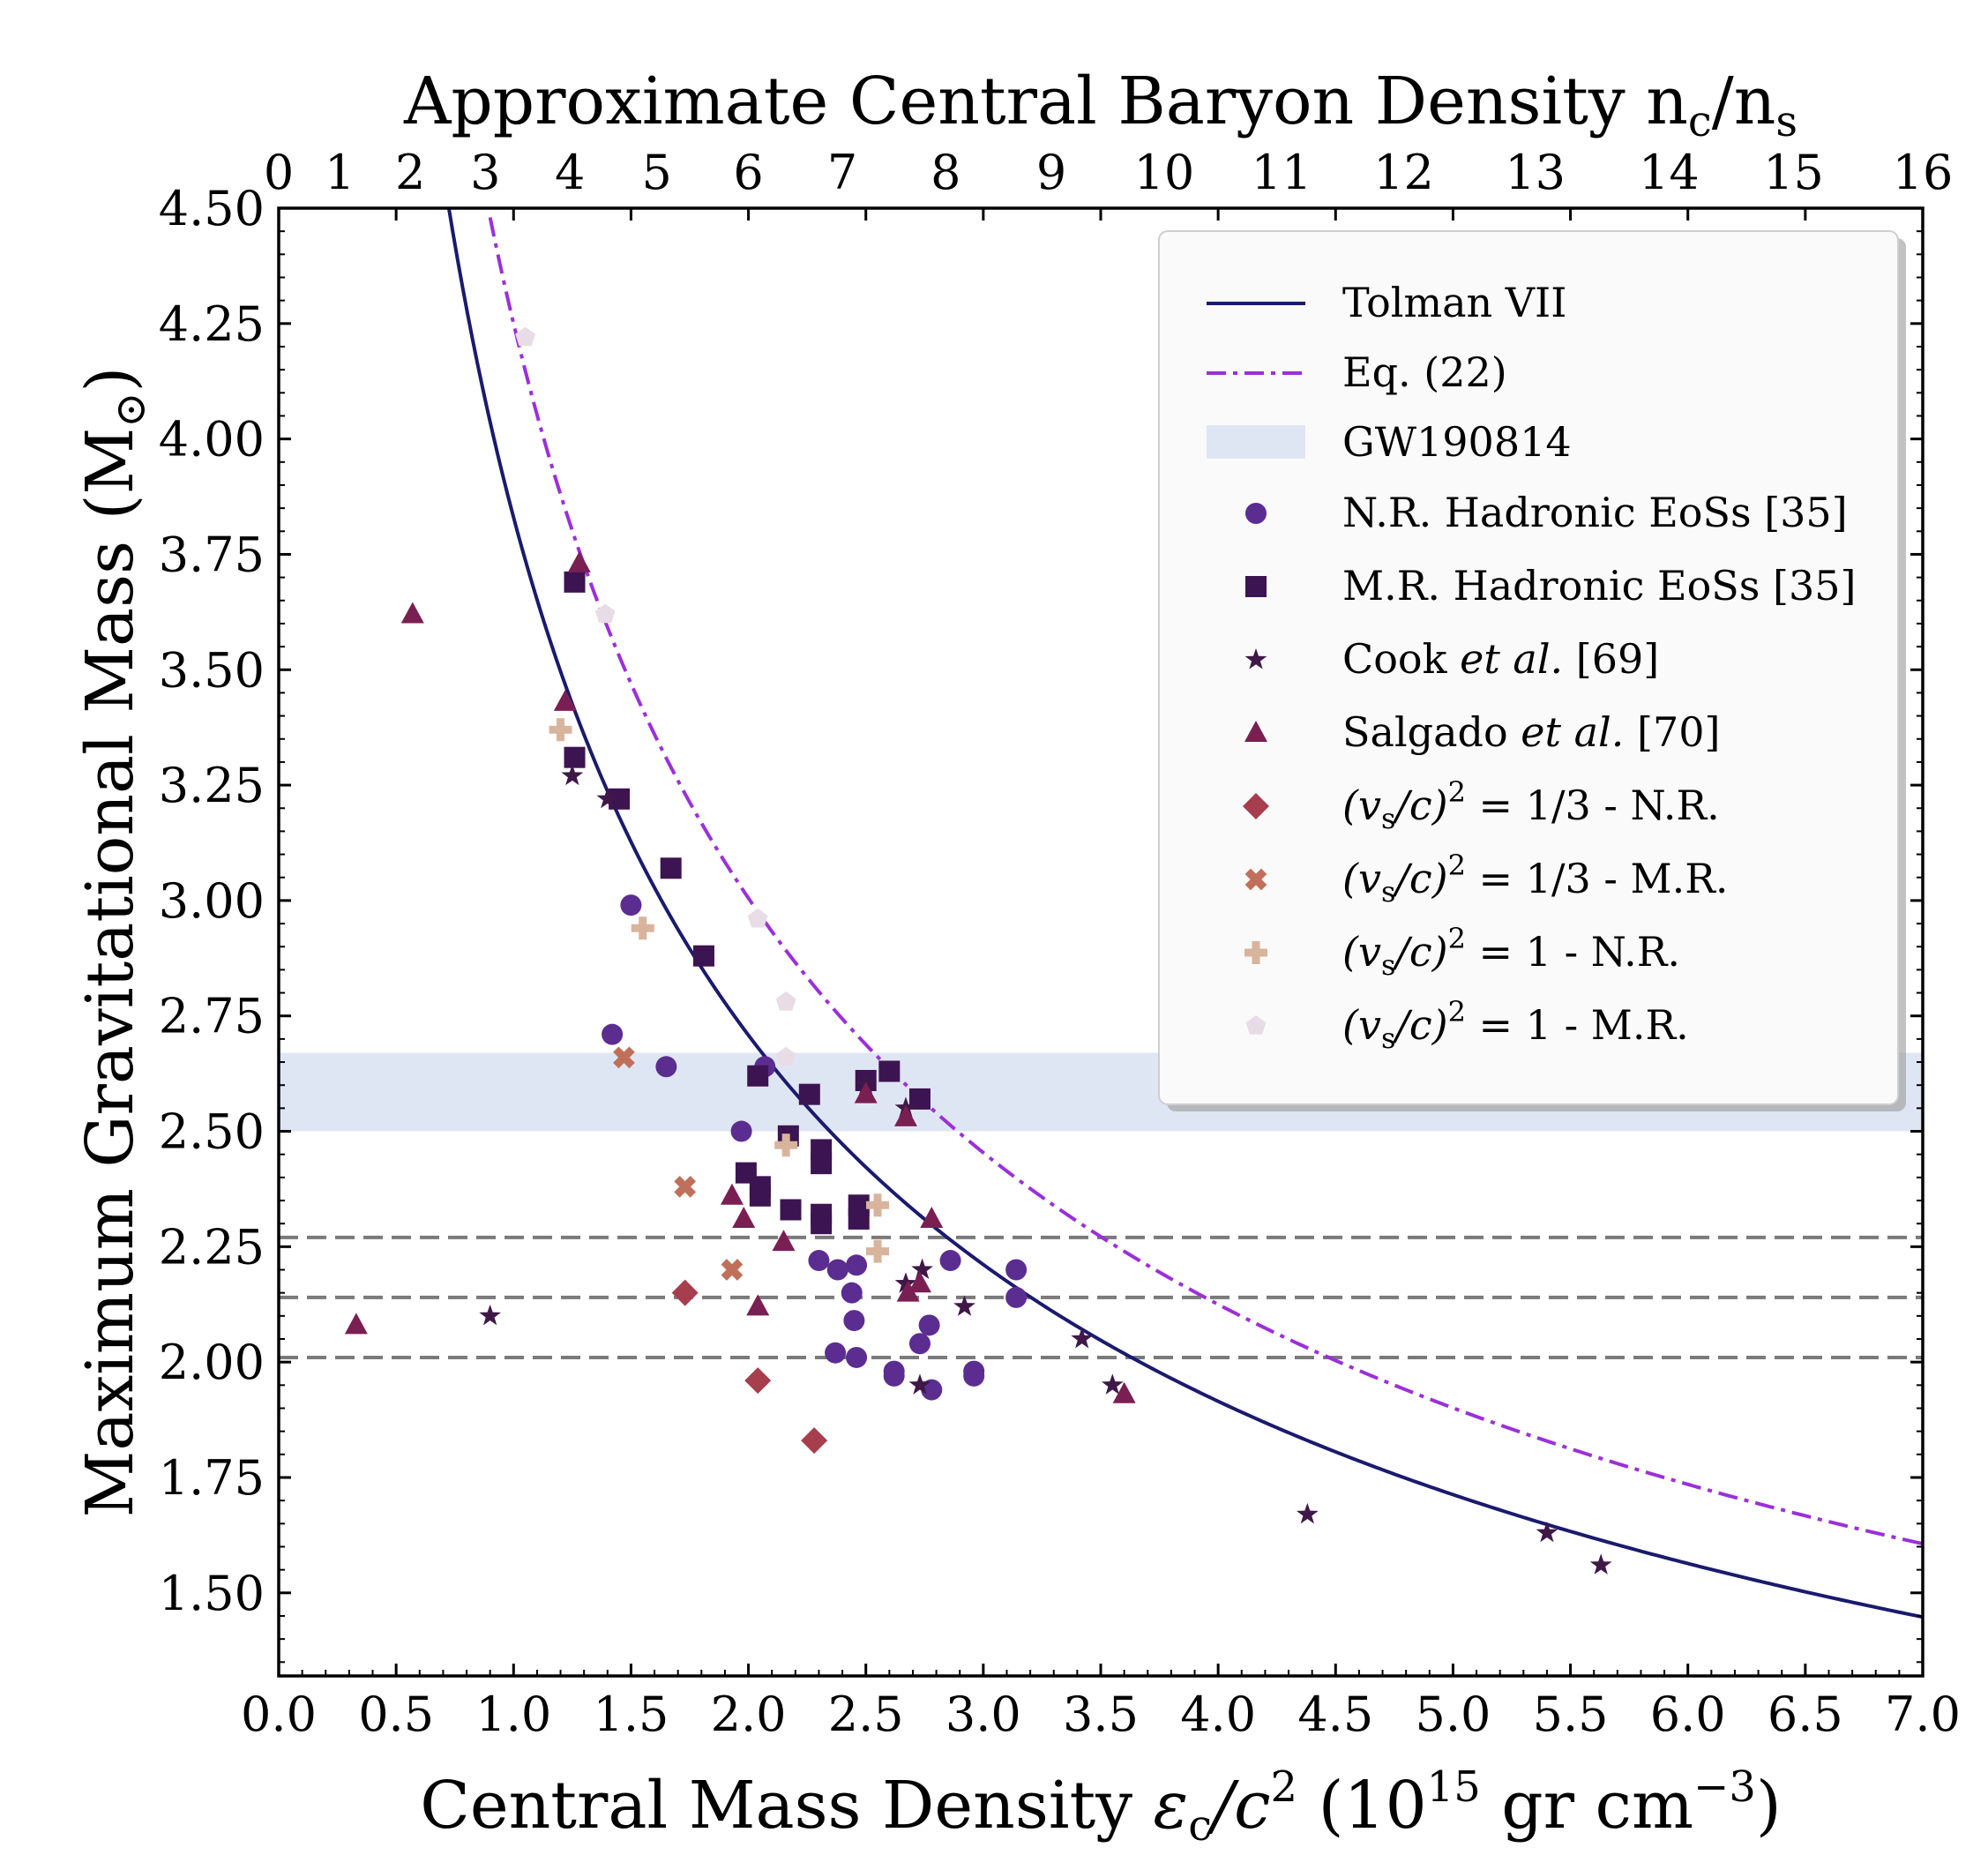 The image size is (1988, 1870). What do you see at coordinates (1256, 586) in the screenshot?
I see `legend-marker-square` at bounding box center [1256, 586].